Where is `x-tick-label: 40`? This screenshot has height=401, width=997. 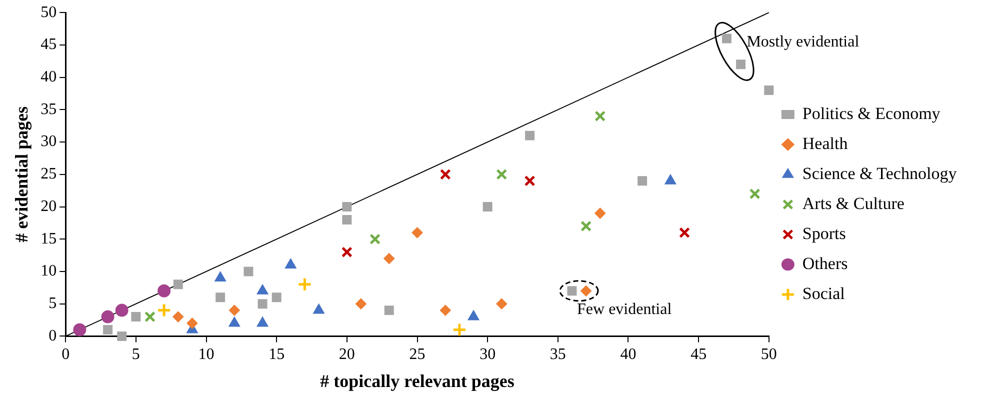
x-tick-label: 40 is located at coordinates (628, 355).